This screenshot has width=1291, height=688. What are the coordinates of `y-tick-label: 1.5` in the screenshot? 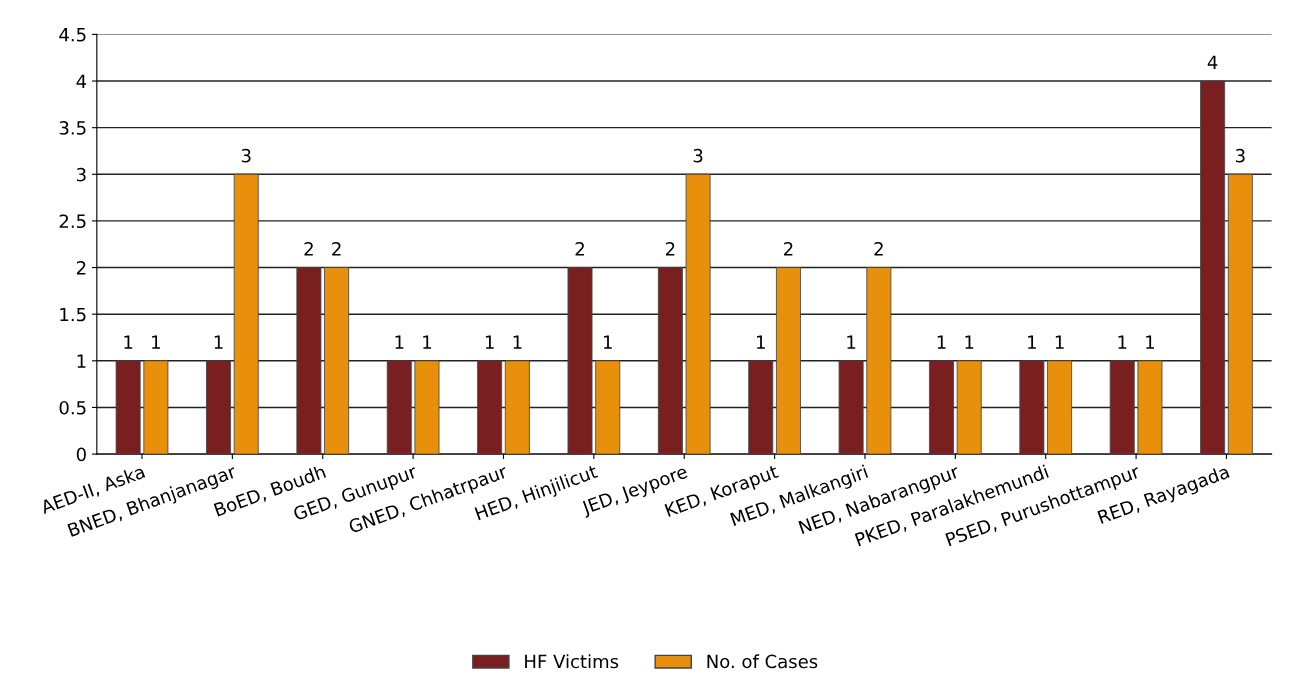 It's located at (73, 314).